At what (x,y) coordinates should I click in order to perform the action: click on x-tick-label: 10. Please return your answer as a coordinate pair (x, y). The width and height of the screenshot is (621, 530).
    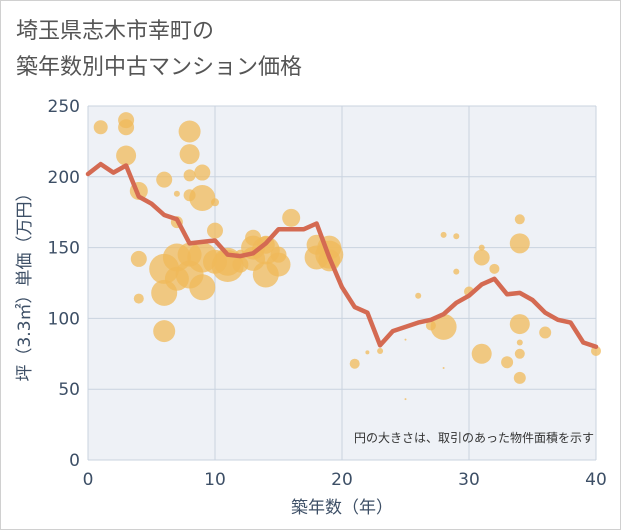
    Looking at the image, I should click on (215, 480).